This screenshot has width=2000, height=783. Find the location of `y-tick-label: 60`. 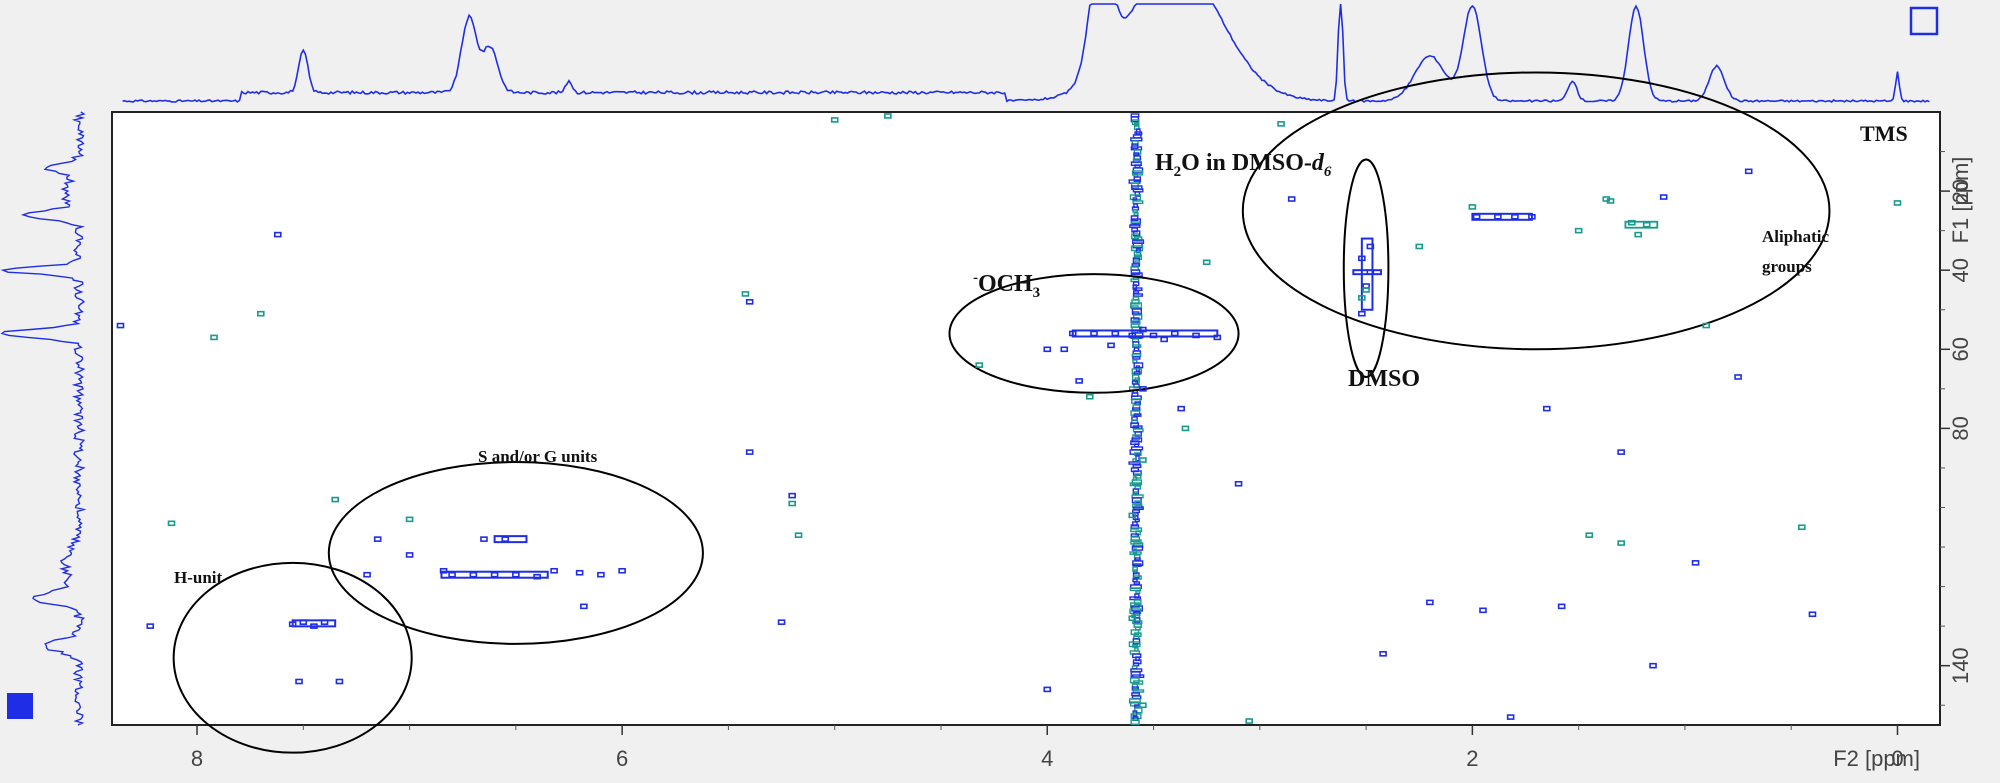

y-tick-label: 60 is located at coordinates (1960, 349).